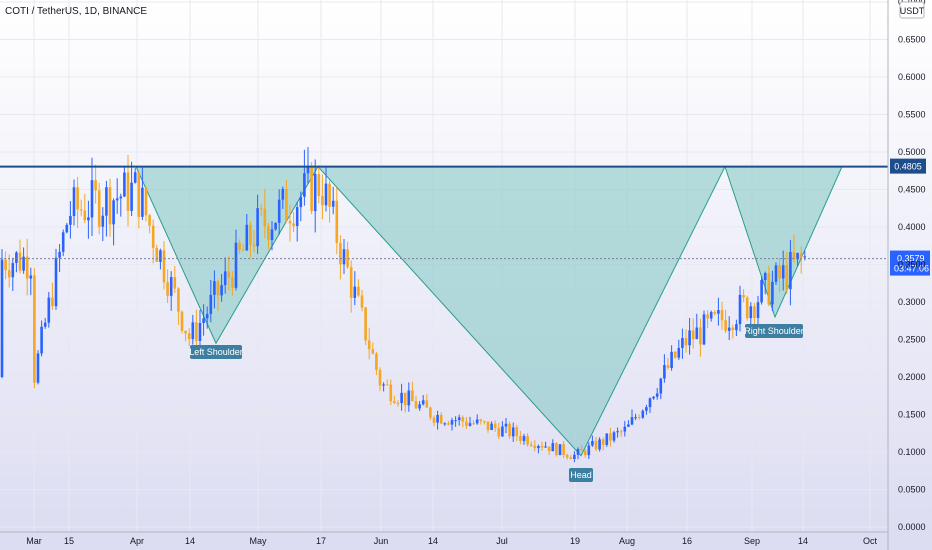 The image size is (932, 550). What do you see at coordinates (912, 10) in the screenshot?
I see `currency-box` at bounding box center [912, 10].